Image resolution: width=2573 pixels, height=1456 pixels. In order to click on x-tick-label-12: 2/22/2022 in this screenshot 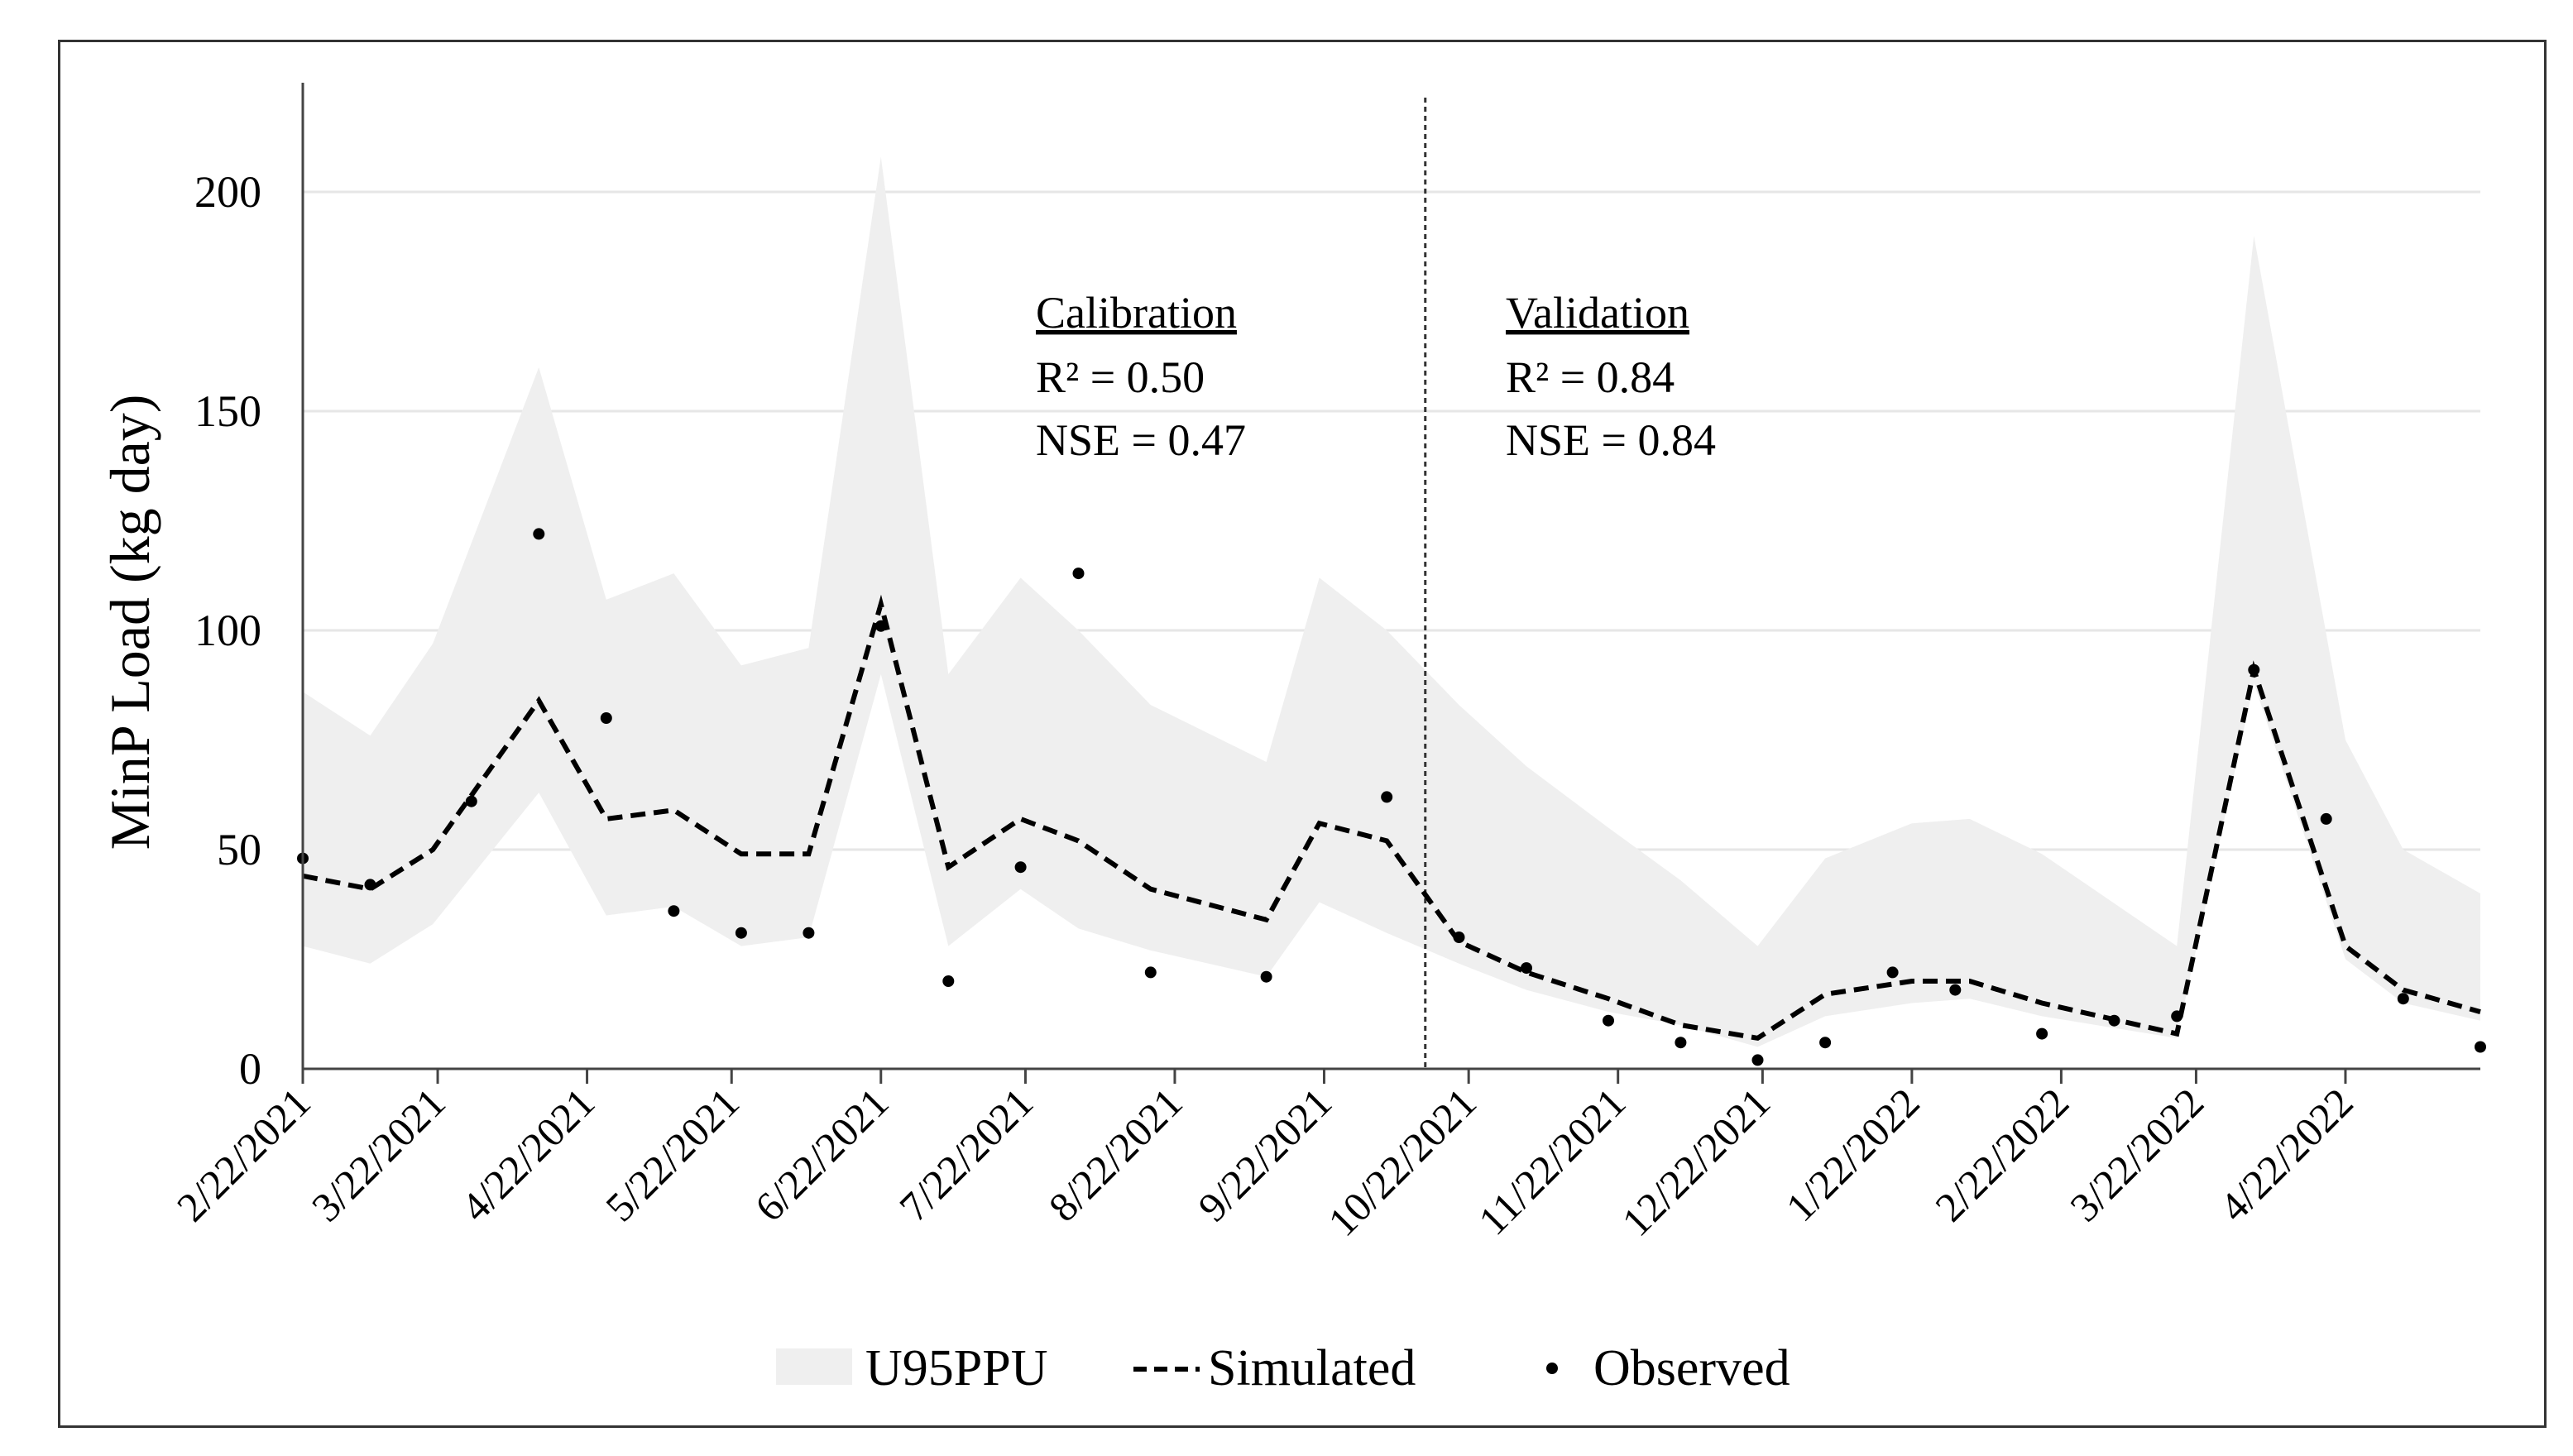, I will do `click(2001, 1154)`.